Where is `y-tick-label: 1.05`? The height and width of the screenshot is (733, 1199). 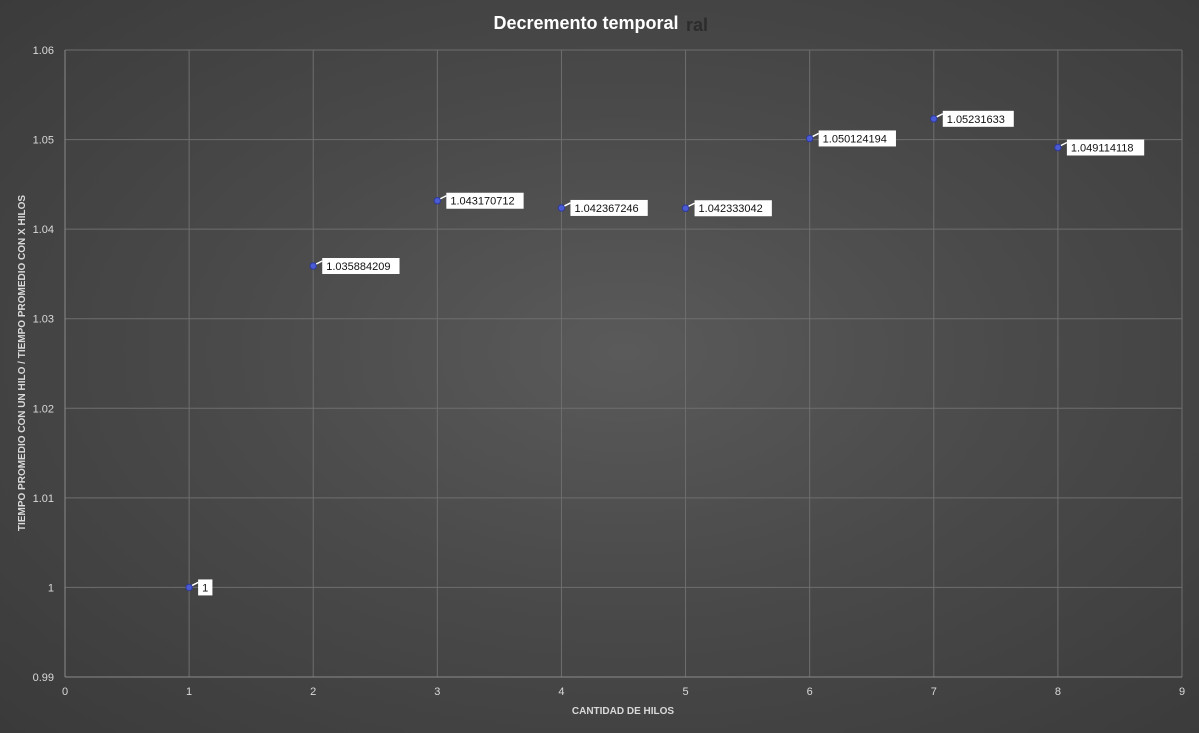
y-tick-label: 1.05 is located at coordinates (43, 141).